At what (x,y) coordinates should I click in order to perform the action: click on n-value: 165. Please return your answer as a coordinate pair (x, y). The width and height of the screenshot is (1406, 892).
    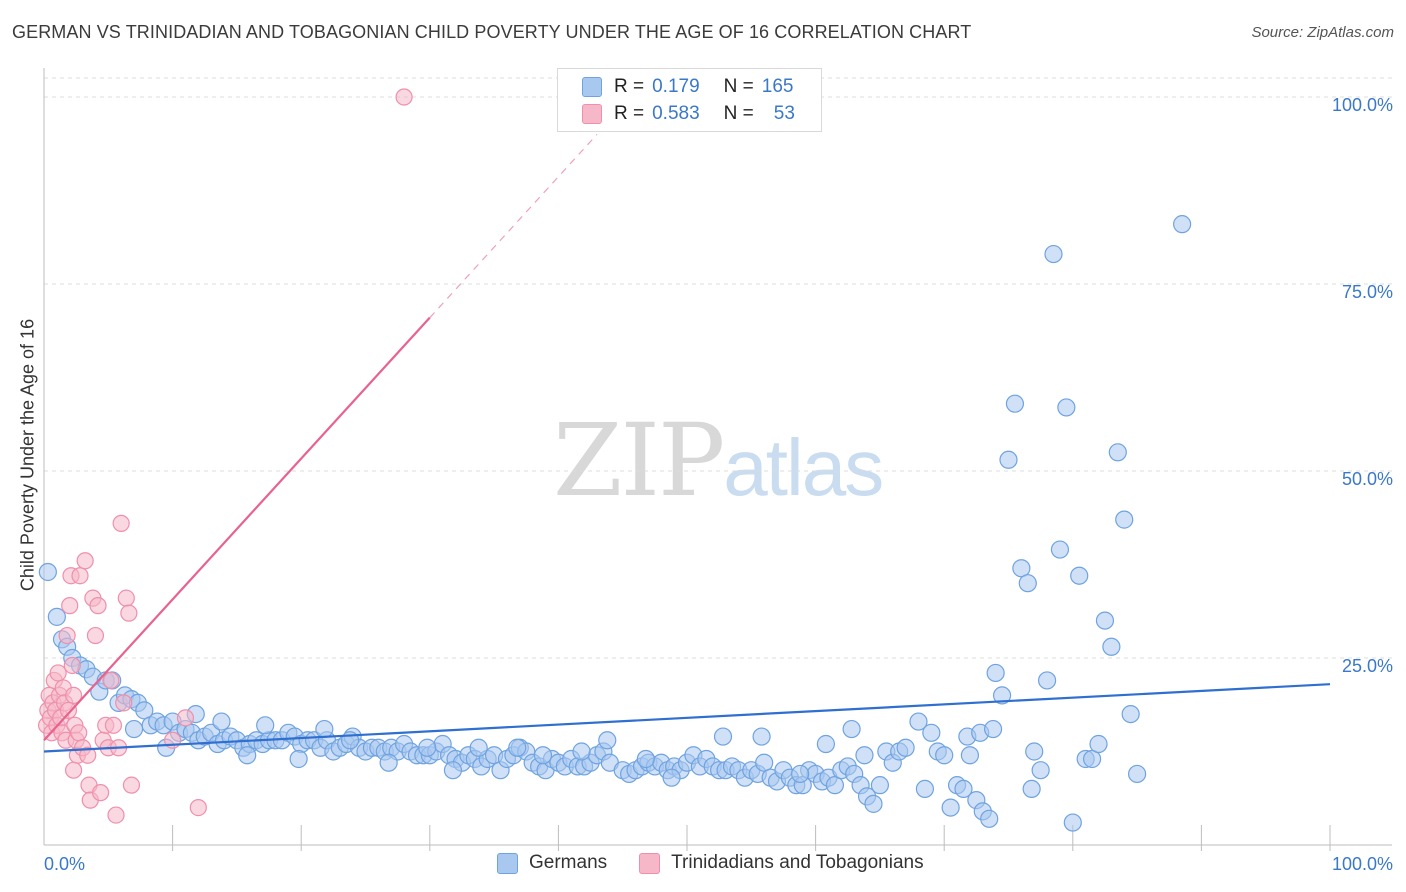
    Looking at the image, I should click on (777, 86).